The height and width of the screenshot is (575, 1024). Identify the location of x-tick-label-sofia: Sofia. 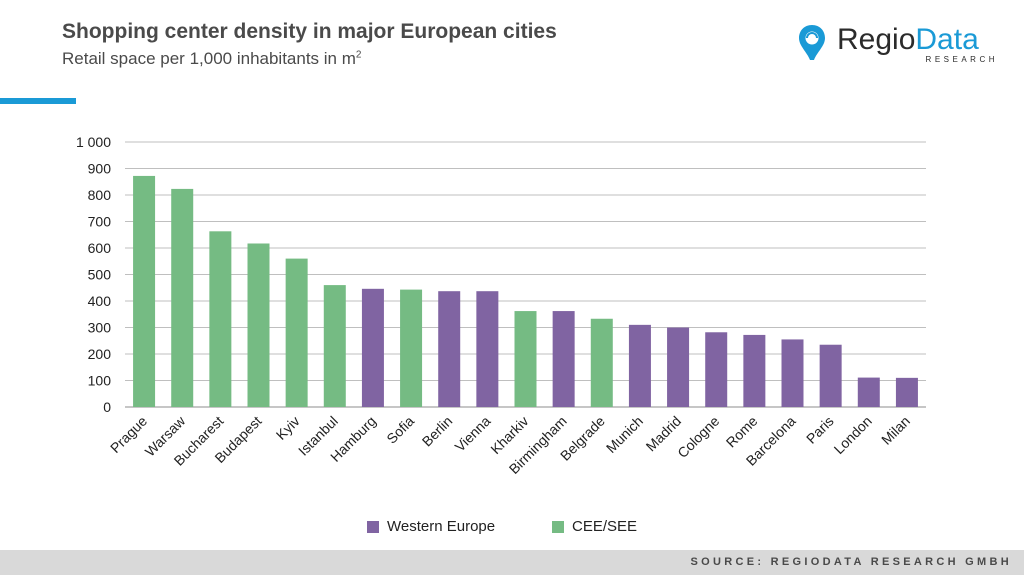
(400, 430).